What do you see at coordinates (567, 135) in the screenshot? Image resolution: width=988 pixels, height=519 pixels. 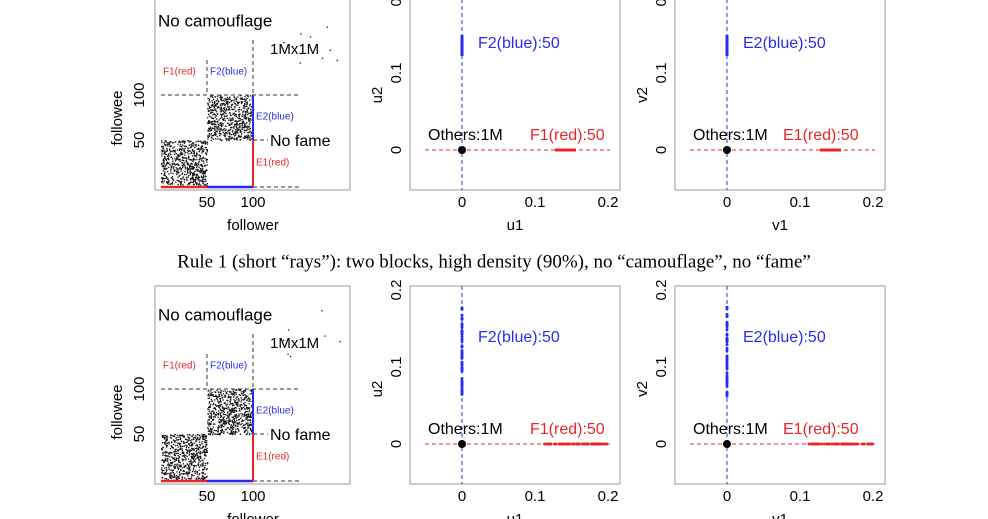 I see `red-label: F1(red):50` at bounding box center [567, 135].